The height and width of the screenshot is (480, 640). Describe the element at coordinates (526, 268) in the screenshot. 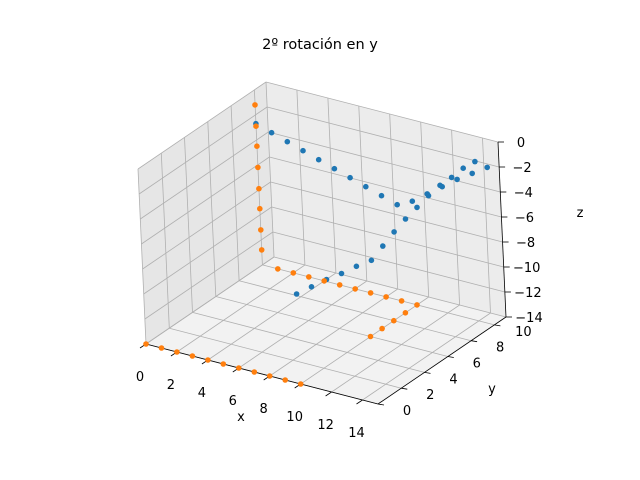

I see `z-tick-label: −10` at that location.